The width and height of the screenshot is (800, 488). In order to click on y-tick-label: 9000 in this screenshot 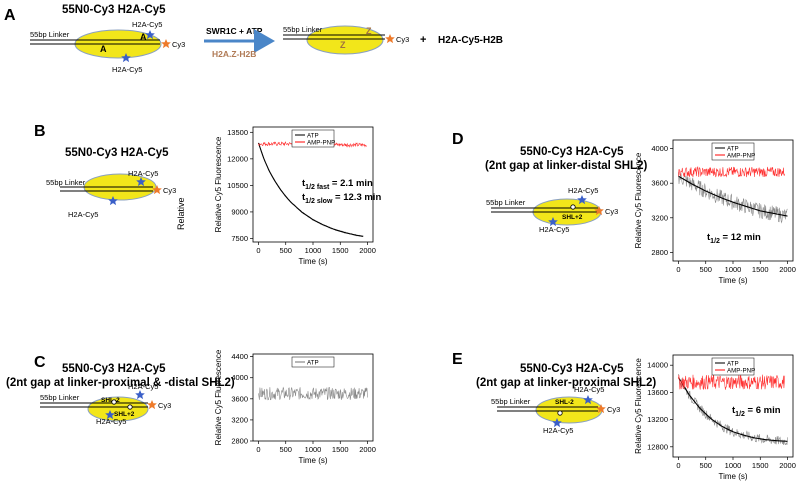, I will do `click(239, 211)`.